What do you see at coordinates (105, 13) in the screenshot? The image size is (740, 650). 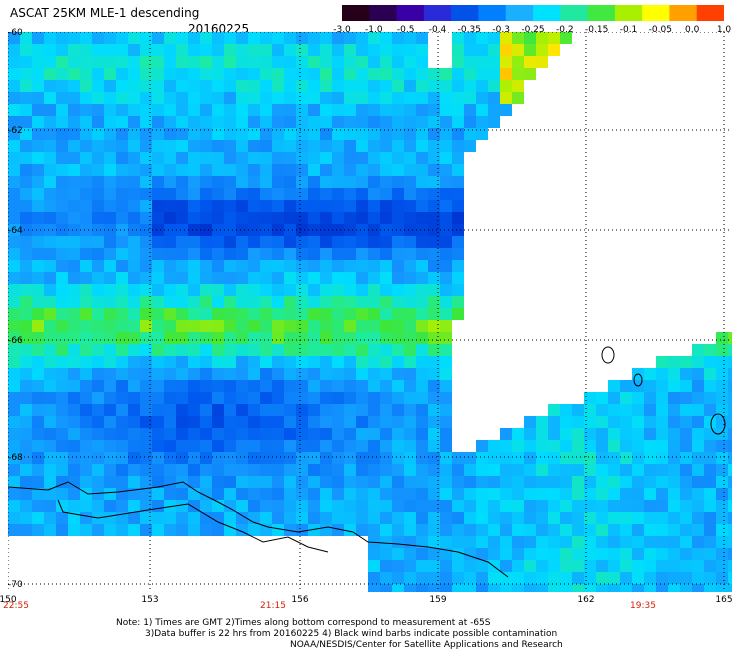 I see `chart-title: ASCAT 25KM MLE-1 descending` at bounding box center [105, 13].